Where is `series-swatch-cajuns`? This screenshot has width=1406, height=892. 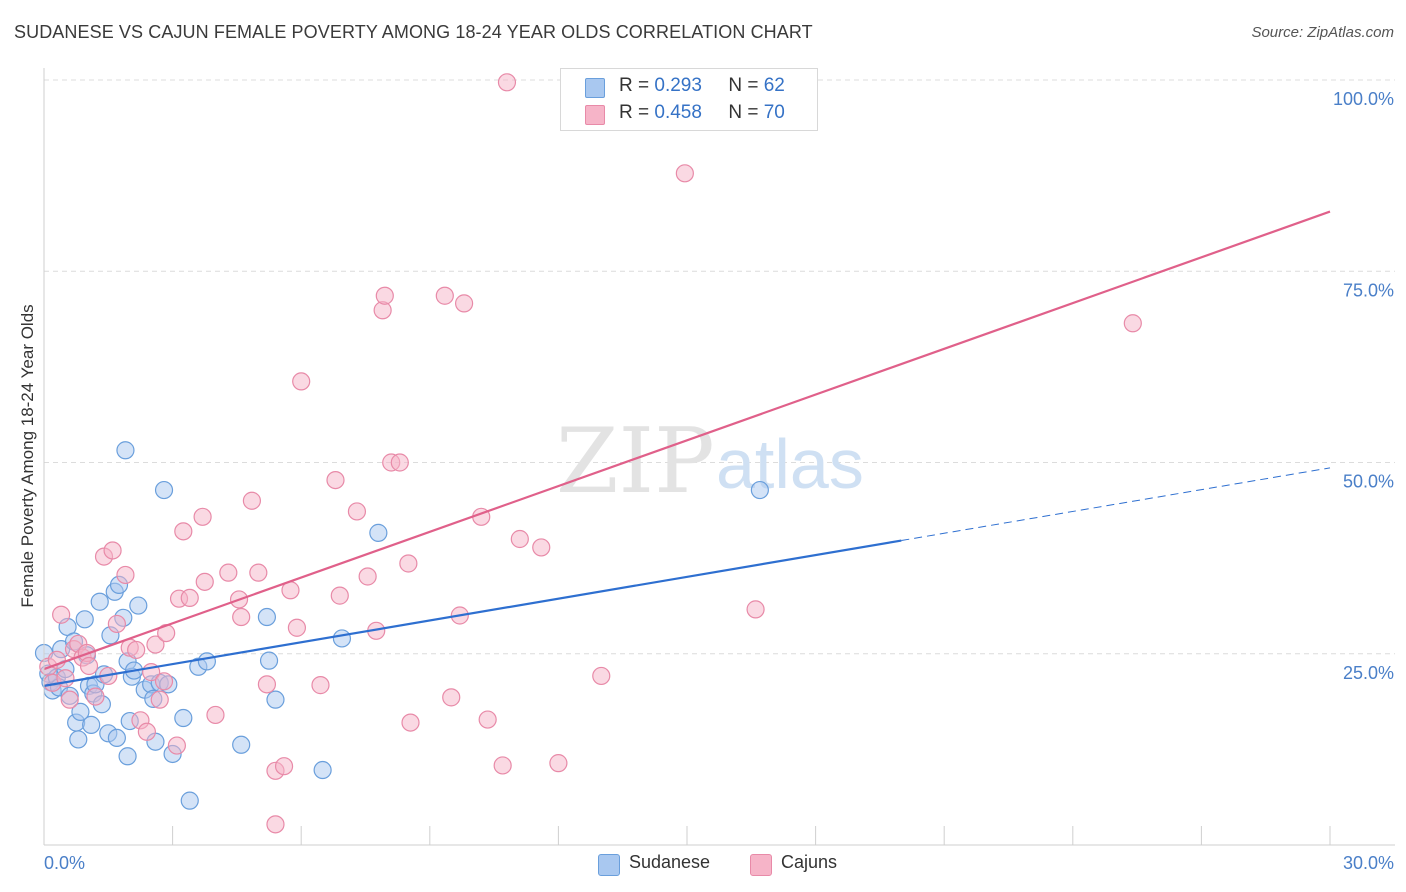 series-swatch-cajuns is located at coordinates (761, 865).